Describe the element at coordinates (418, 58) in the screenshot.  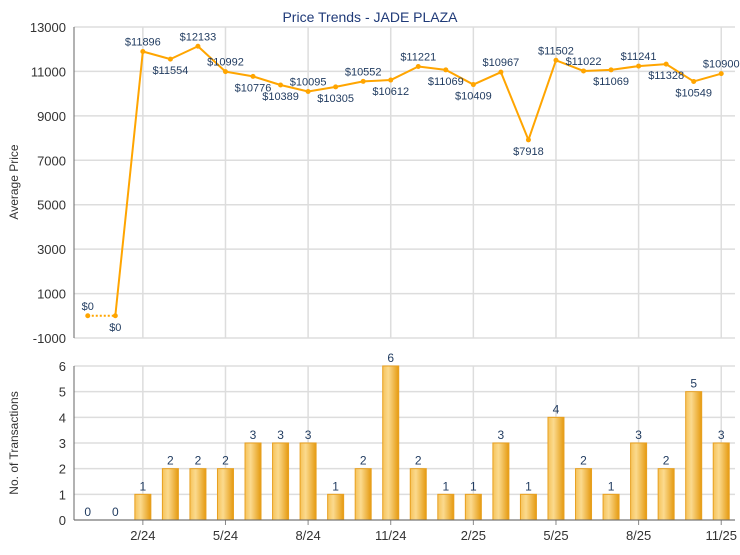
I see `data-label: $11221` at that location.